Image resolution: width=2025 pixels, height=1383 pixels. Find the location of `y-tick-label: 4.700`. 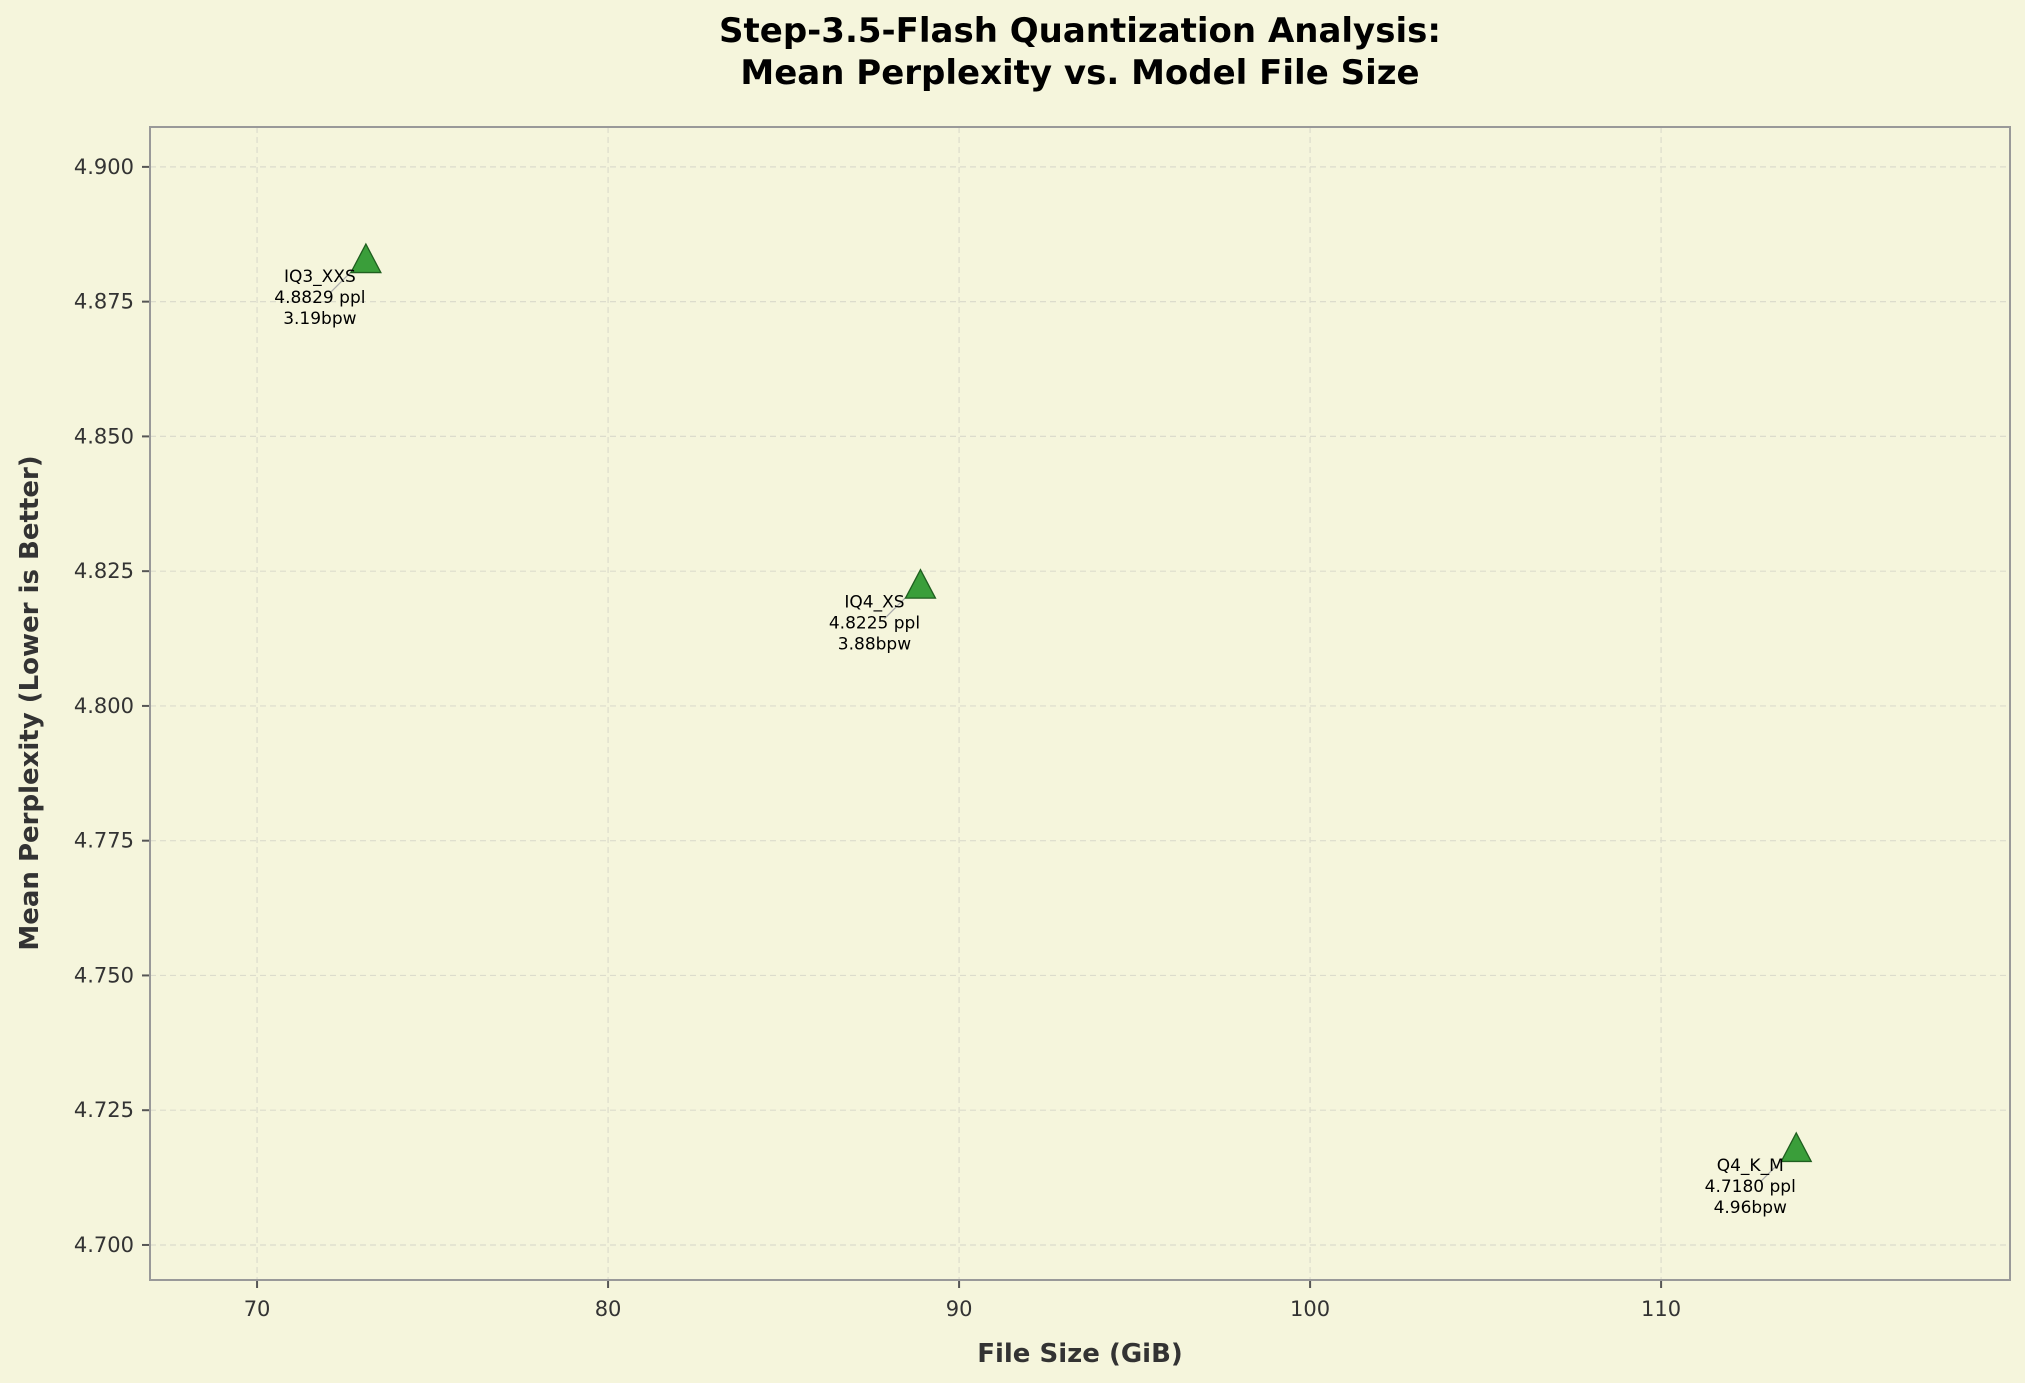

y-tick-label: 4.700 is located at coordinates (104, 1245).